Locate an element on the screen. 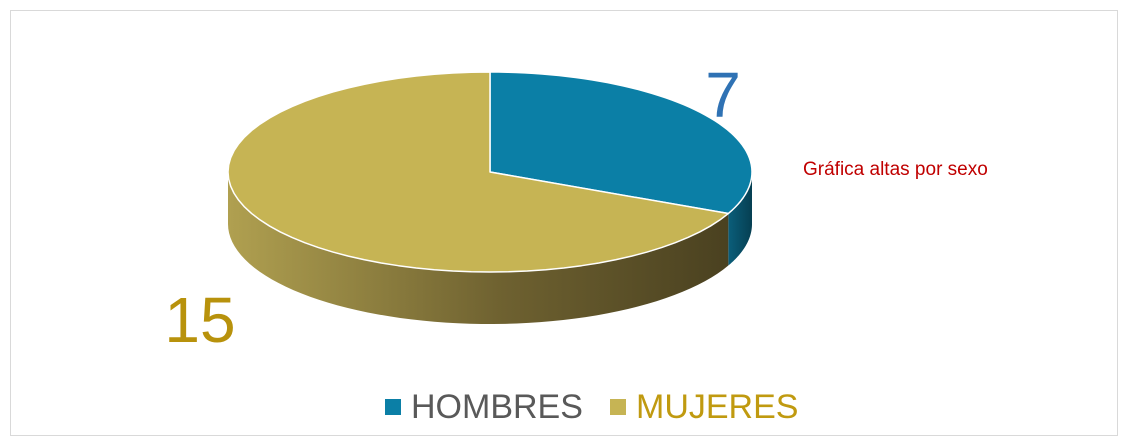 This screenshot has height=446, width=1128. chart-title: Gráfica altas por sexo is located at coordinates (895, 169).